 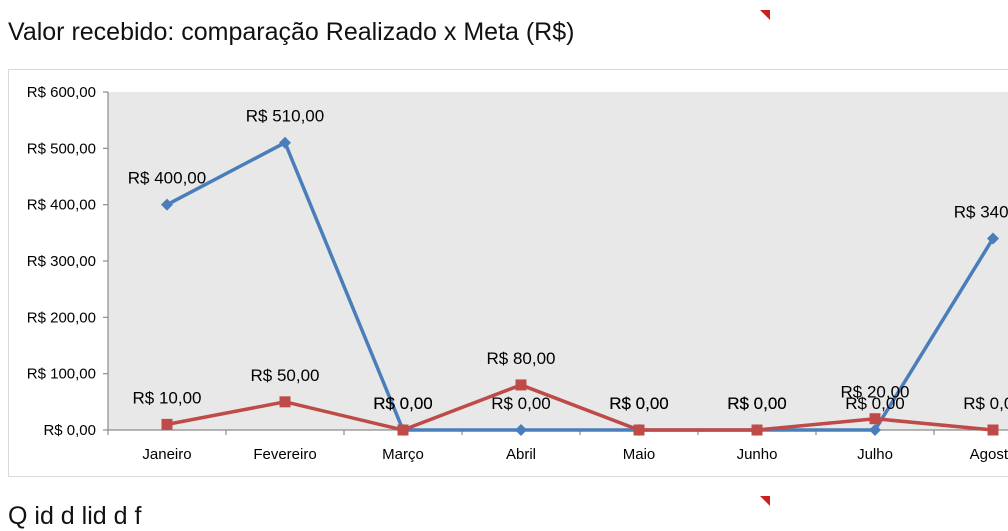 I want to click on y-tick-label: R$ 100,00, so click(x=61, y=374).